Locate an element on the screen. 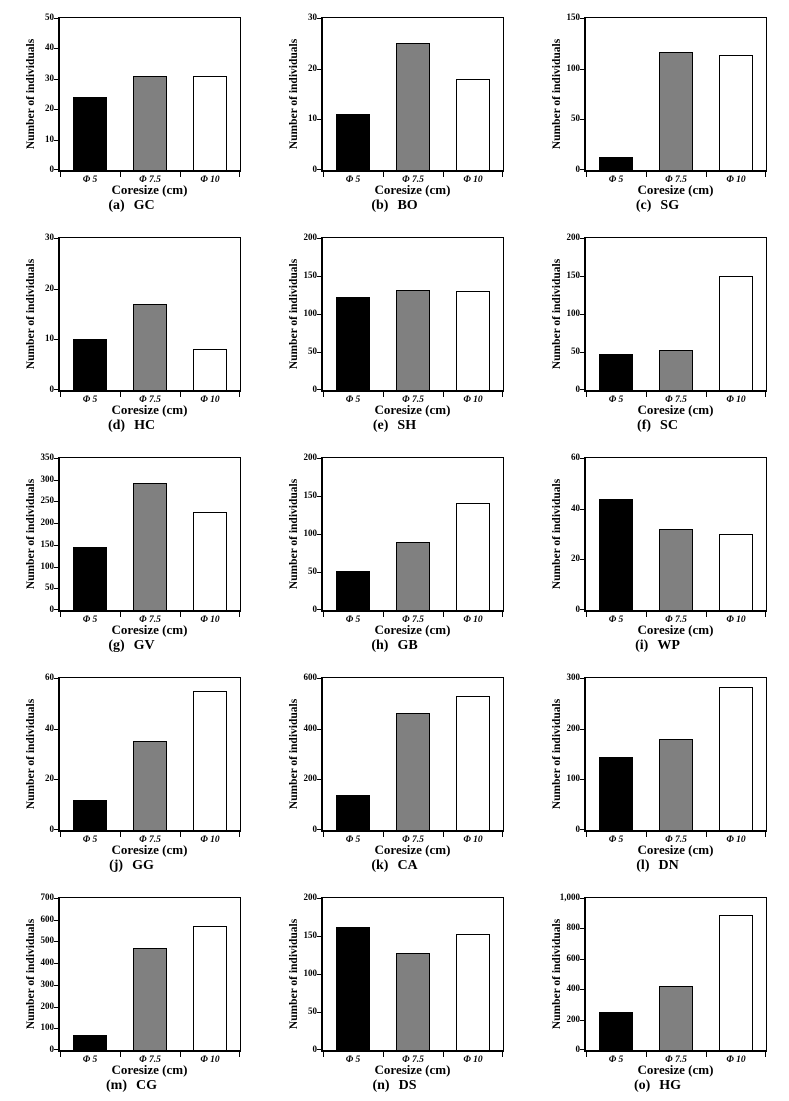  y-tick-label: 20 is located at coordinates (49, 108).